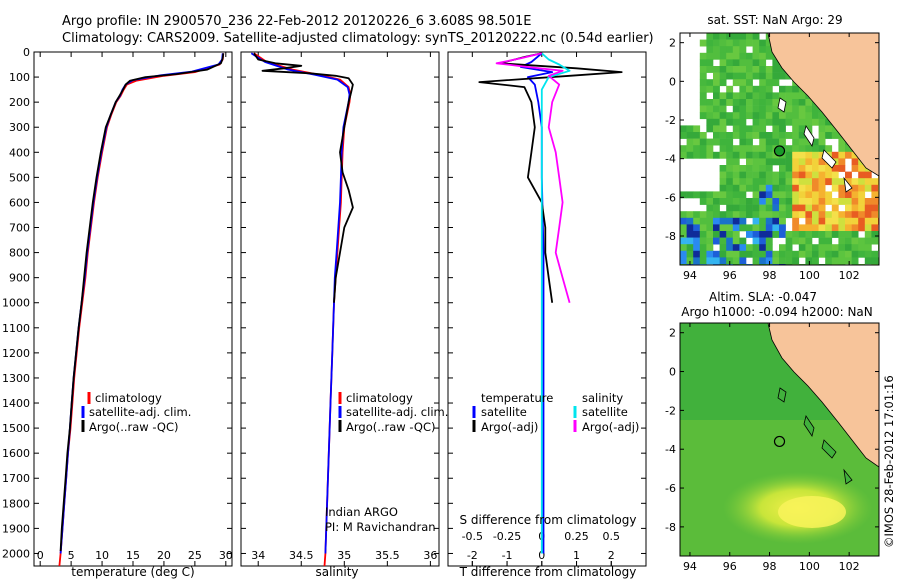 This screenshot has height=580, width=900. I want to click on x-tick-label: 10, so click(102, 555).